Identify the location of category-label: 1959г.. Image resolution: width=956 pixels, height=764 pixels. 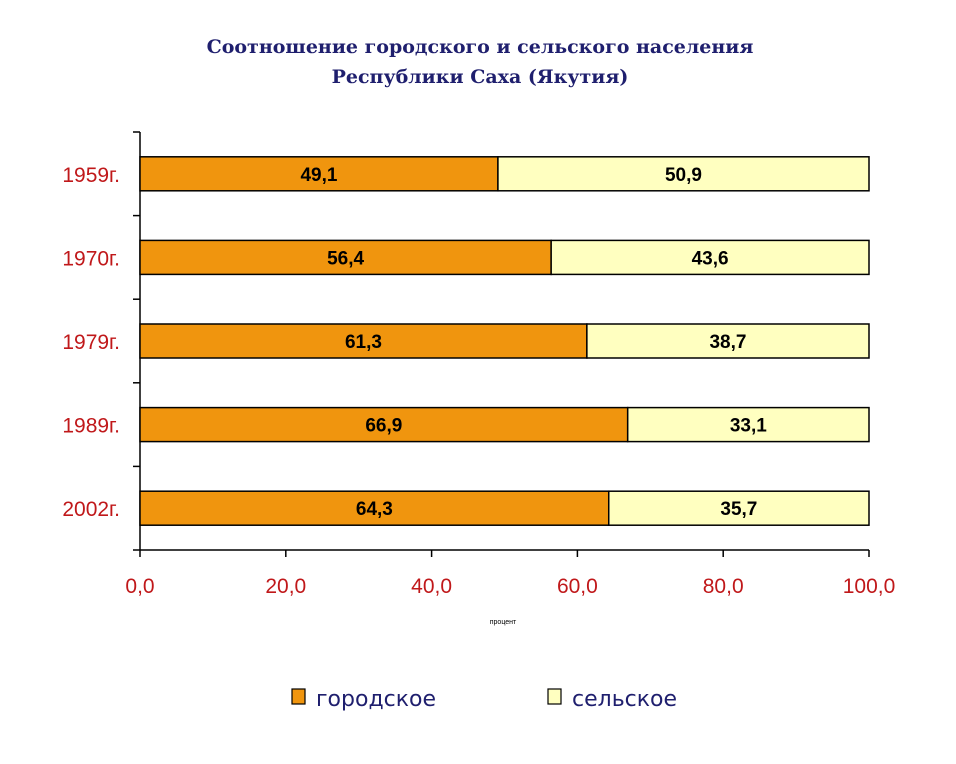
(91, 175).